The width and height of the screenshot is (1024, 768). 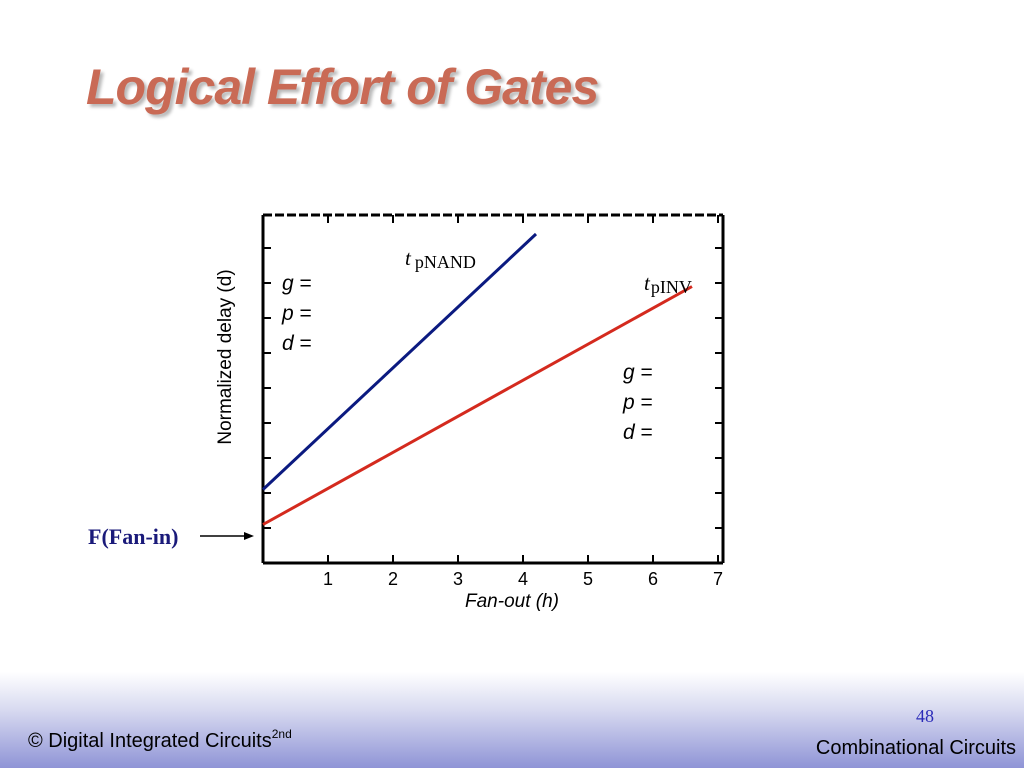 What do you see at coordinates (915, 748) in the screenshot?
I see `chapter-label: Combinational Circuits` at bounding box center [915, 748].